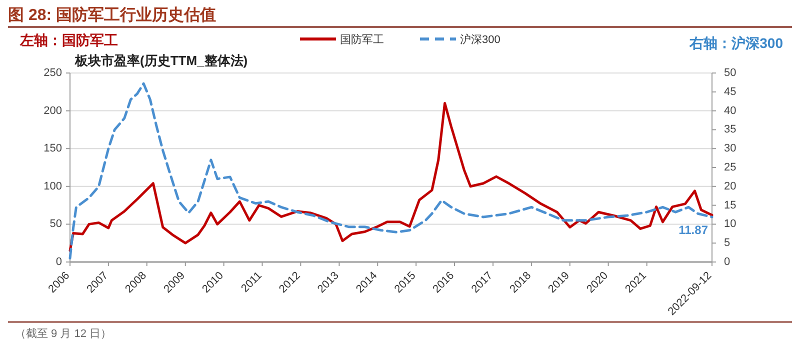 This screenshot has width=800, height=343. What do you see at coordinates (730, 92) in the screenshot?
I see `y2-tick-label: 45` at bounding box center [730, 92].